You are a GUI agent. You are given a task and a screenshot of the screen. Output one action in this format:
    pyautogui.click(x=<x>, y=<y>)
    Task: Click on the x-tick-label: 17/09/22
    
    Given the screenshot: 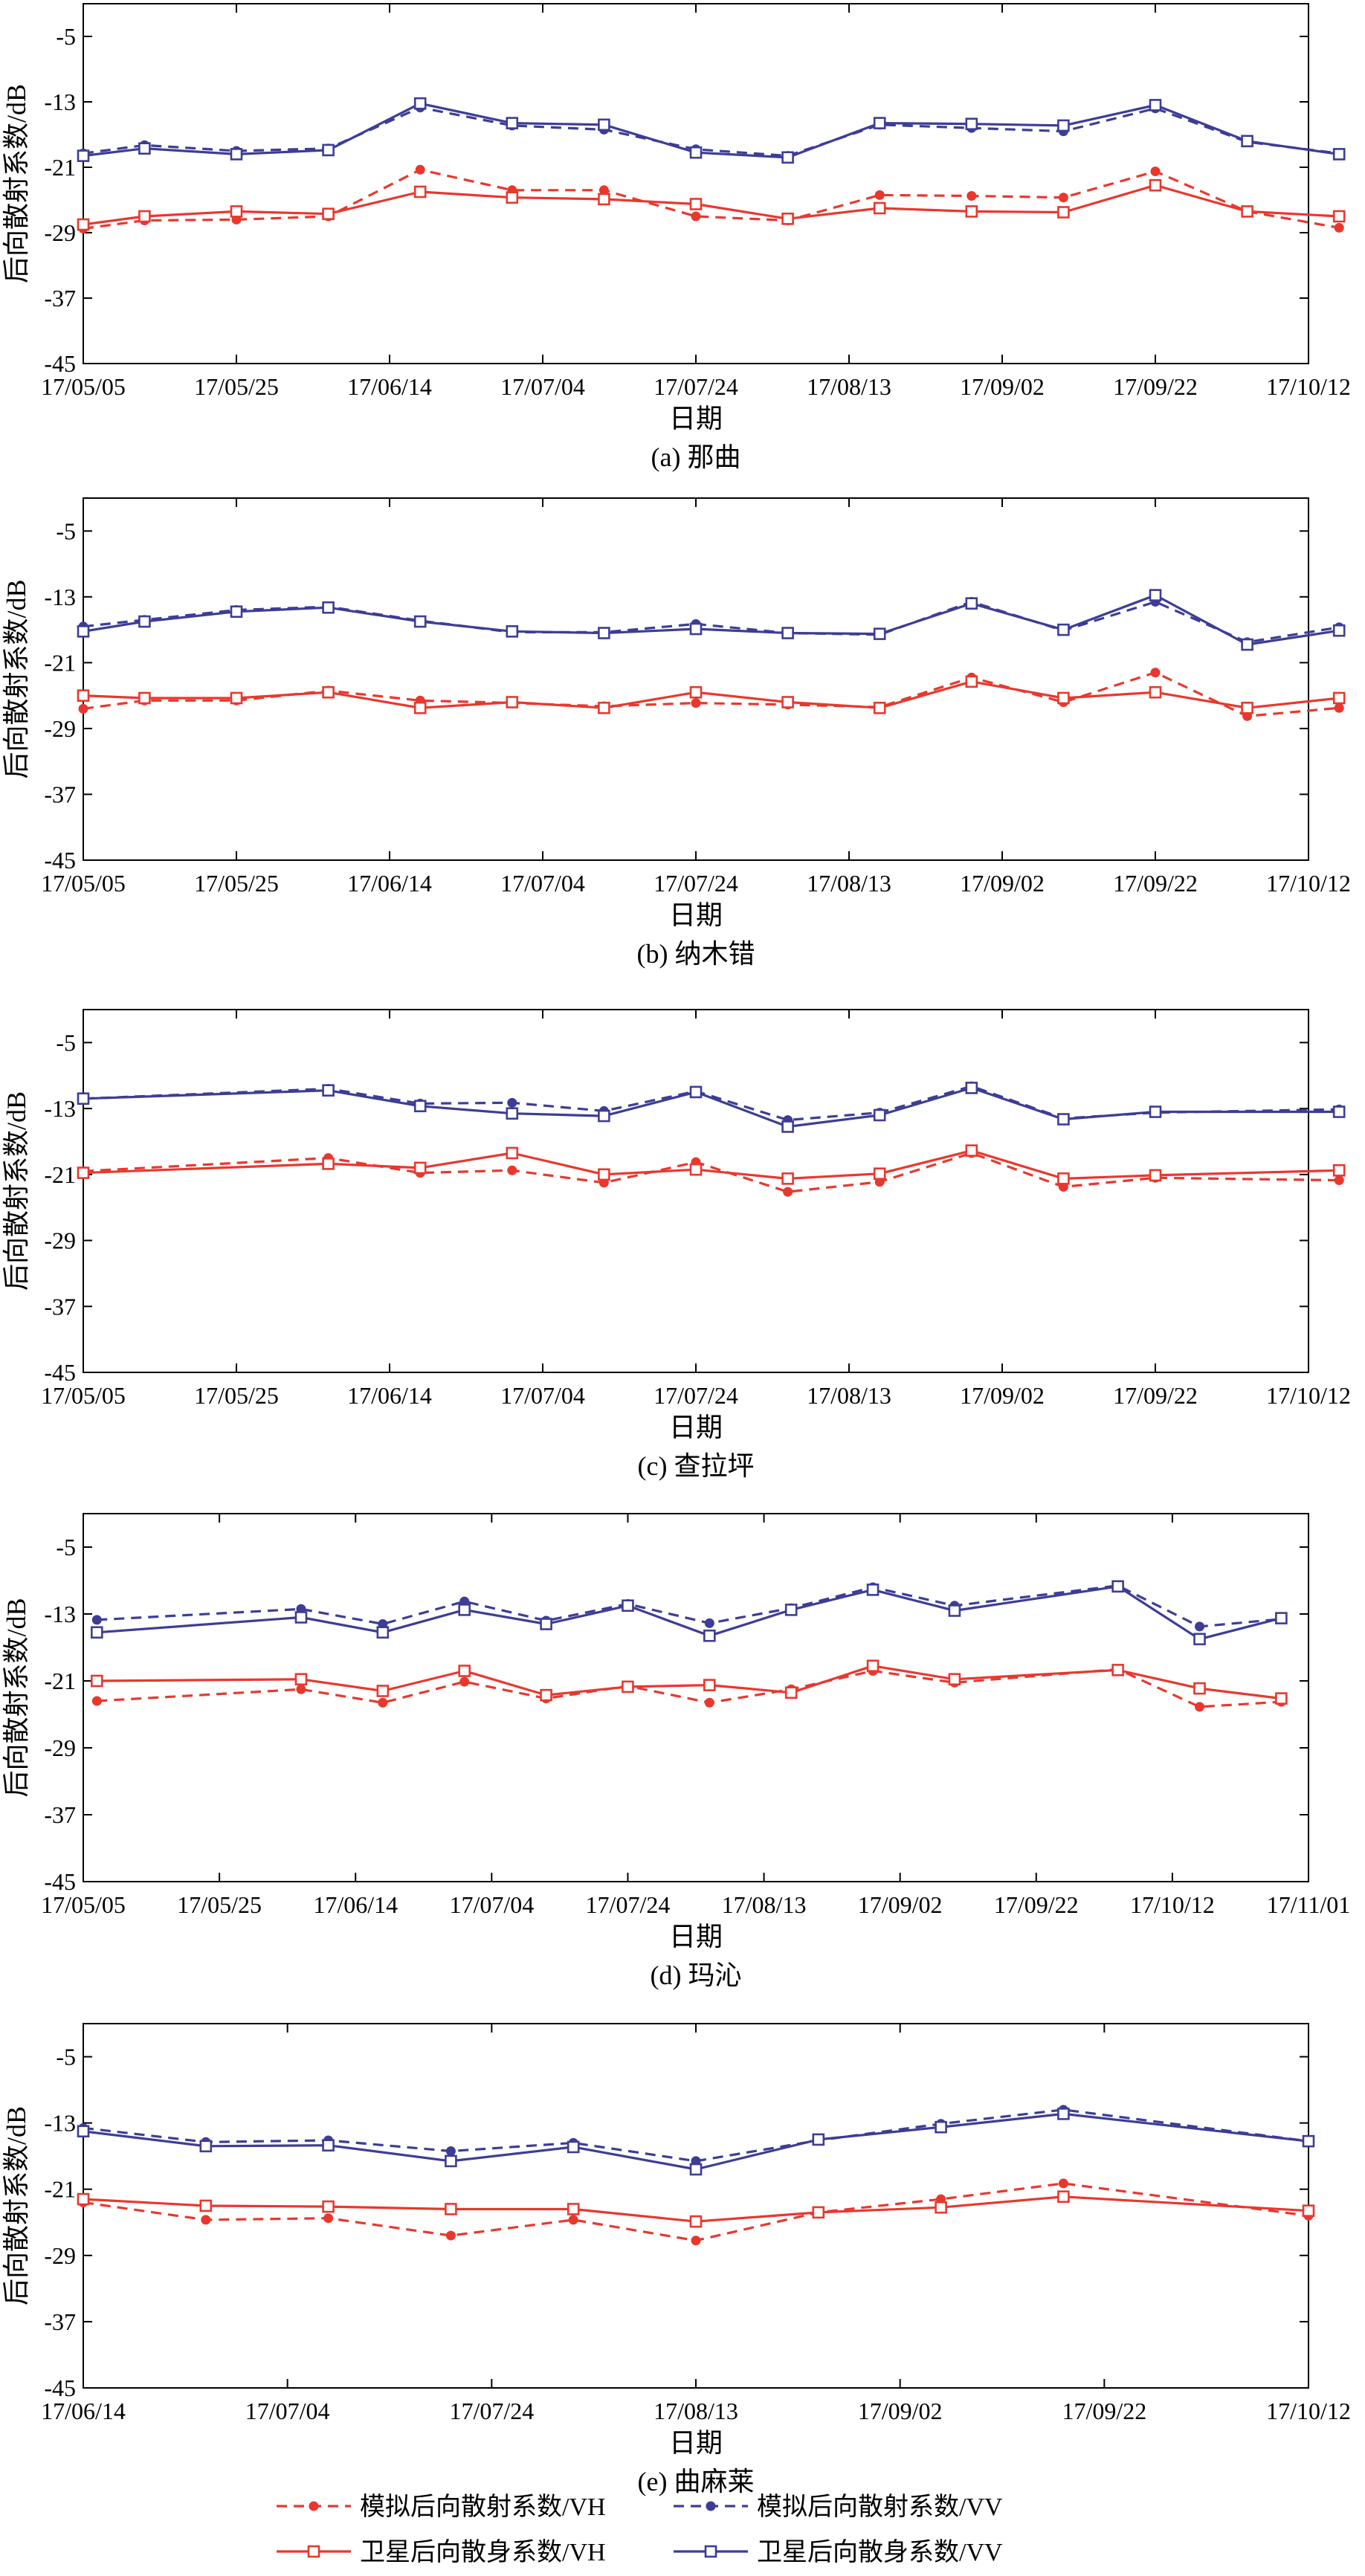 What is the action you would take?
    pyautogui.click(x=1156, y=386)
    